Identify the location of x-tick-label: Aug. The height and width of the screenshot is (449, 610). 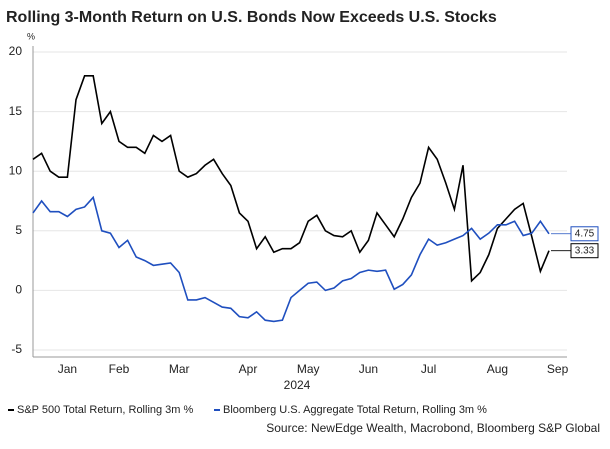
(497, 369).